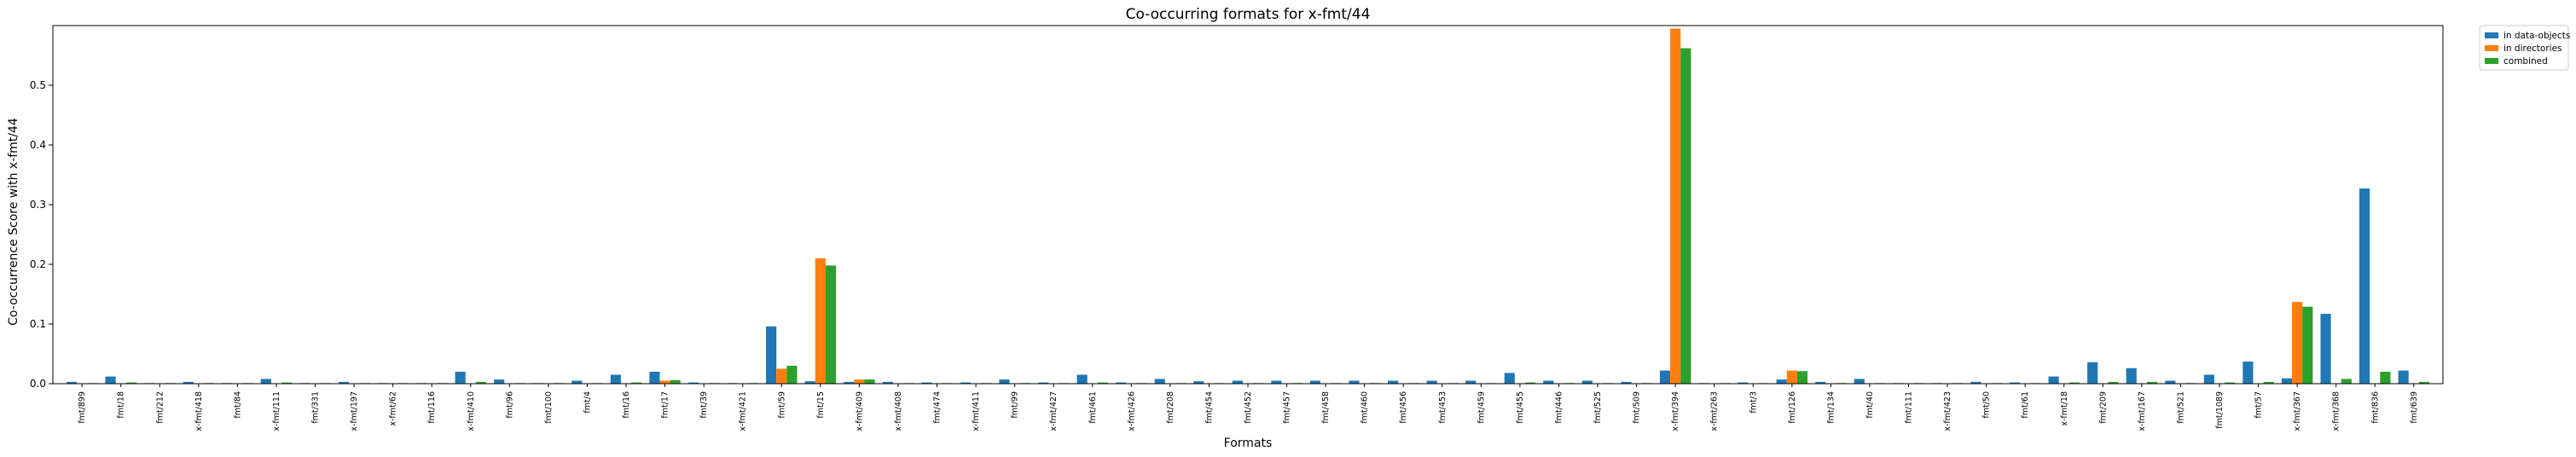  I want to click on y-tick-label: 0.0, so click(38, 384).